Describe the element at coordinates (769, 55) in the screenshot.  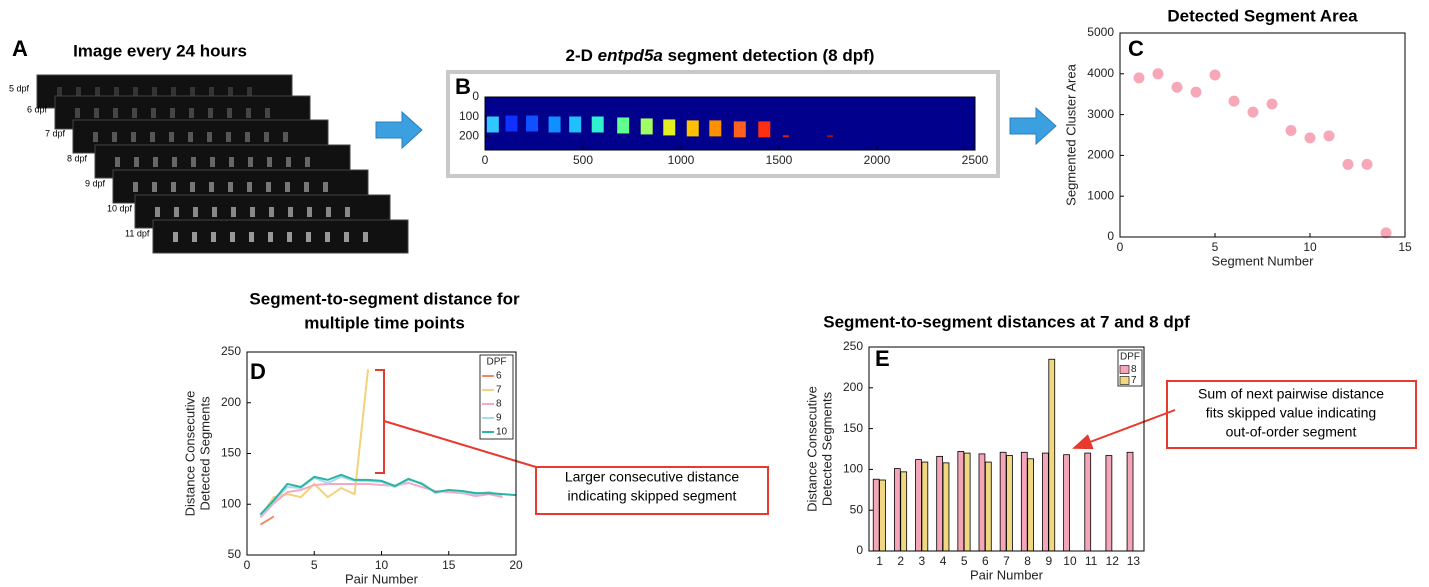
I see `title-part: segment detection (8 dpf)` at that location.